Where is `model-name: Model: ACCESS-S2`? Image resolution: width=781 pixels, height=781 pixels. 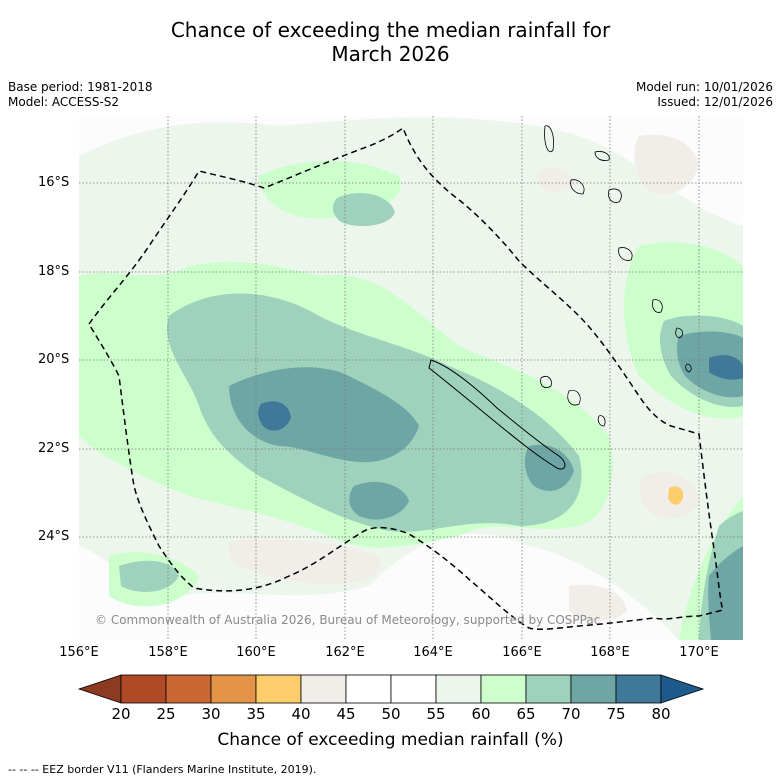
model-name: Model: ACCESS-S2 is located at coordinates (64, 102).